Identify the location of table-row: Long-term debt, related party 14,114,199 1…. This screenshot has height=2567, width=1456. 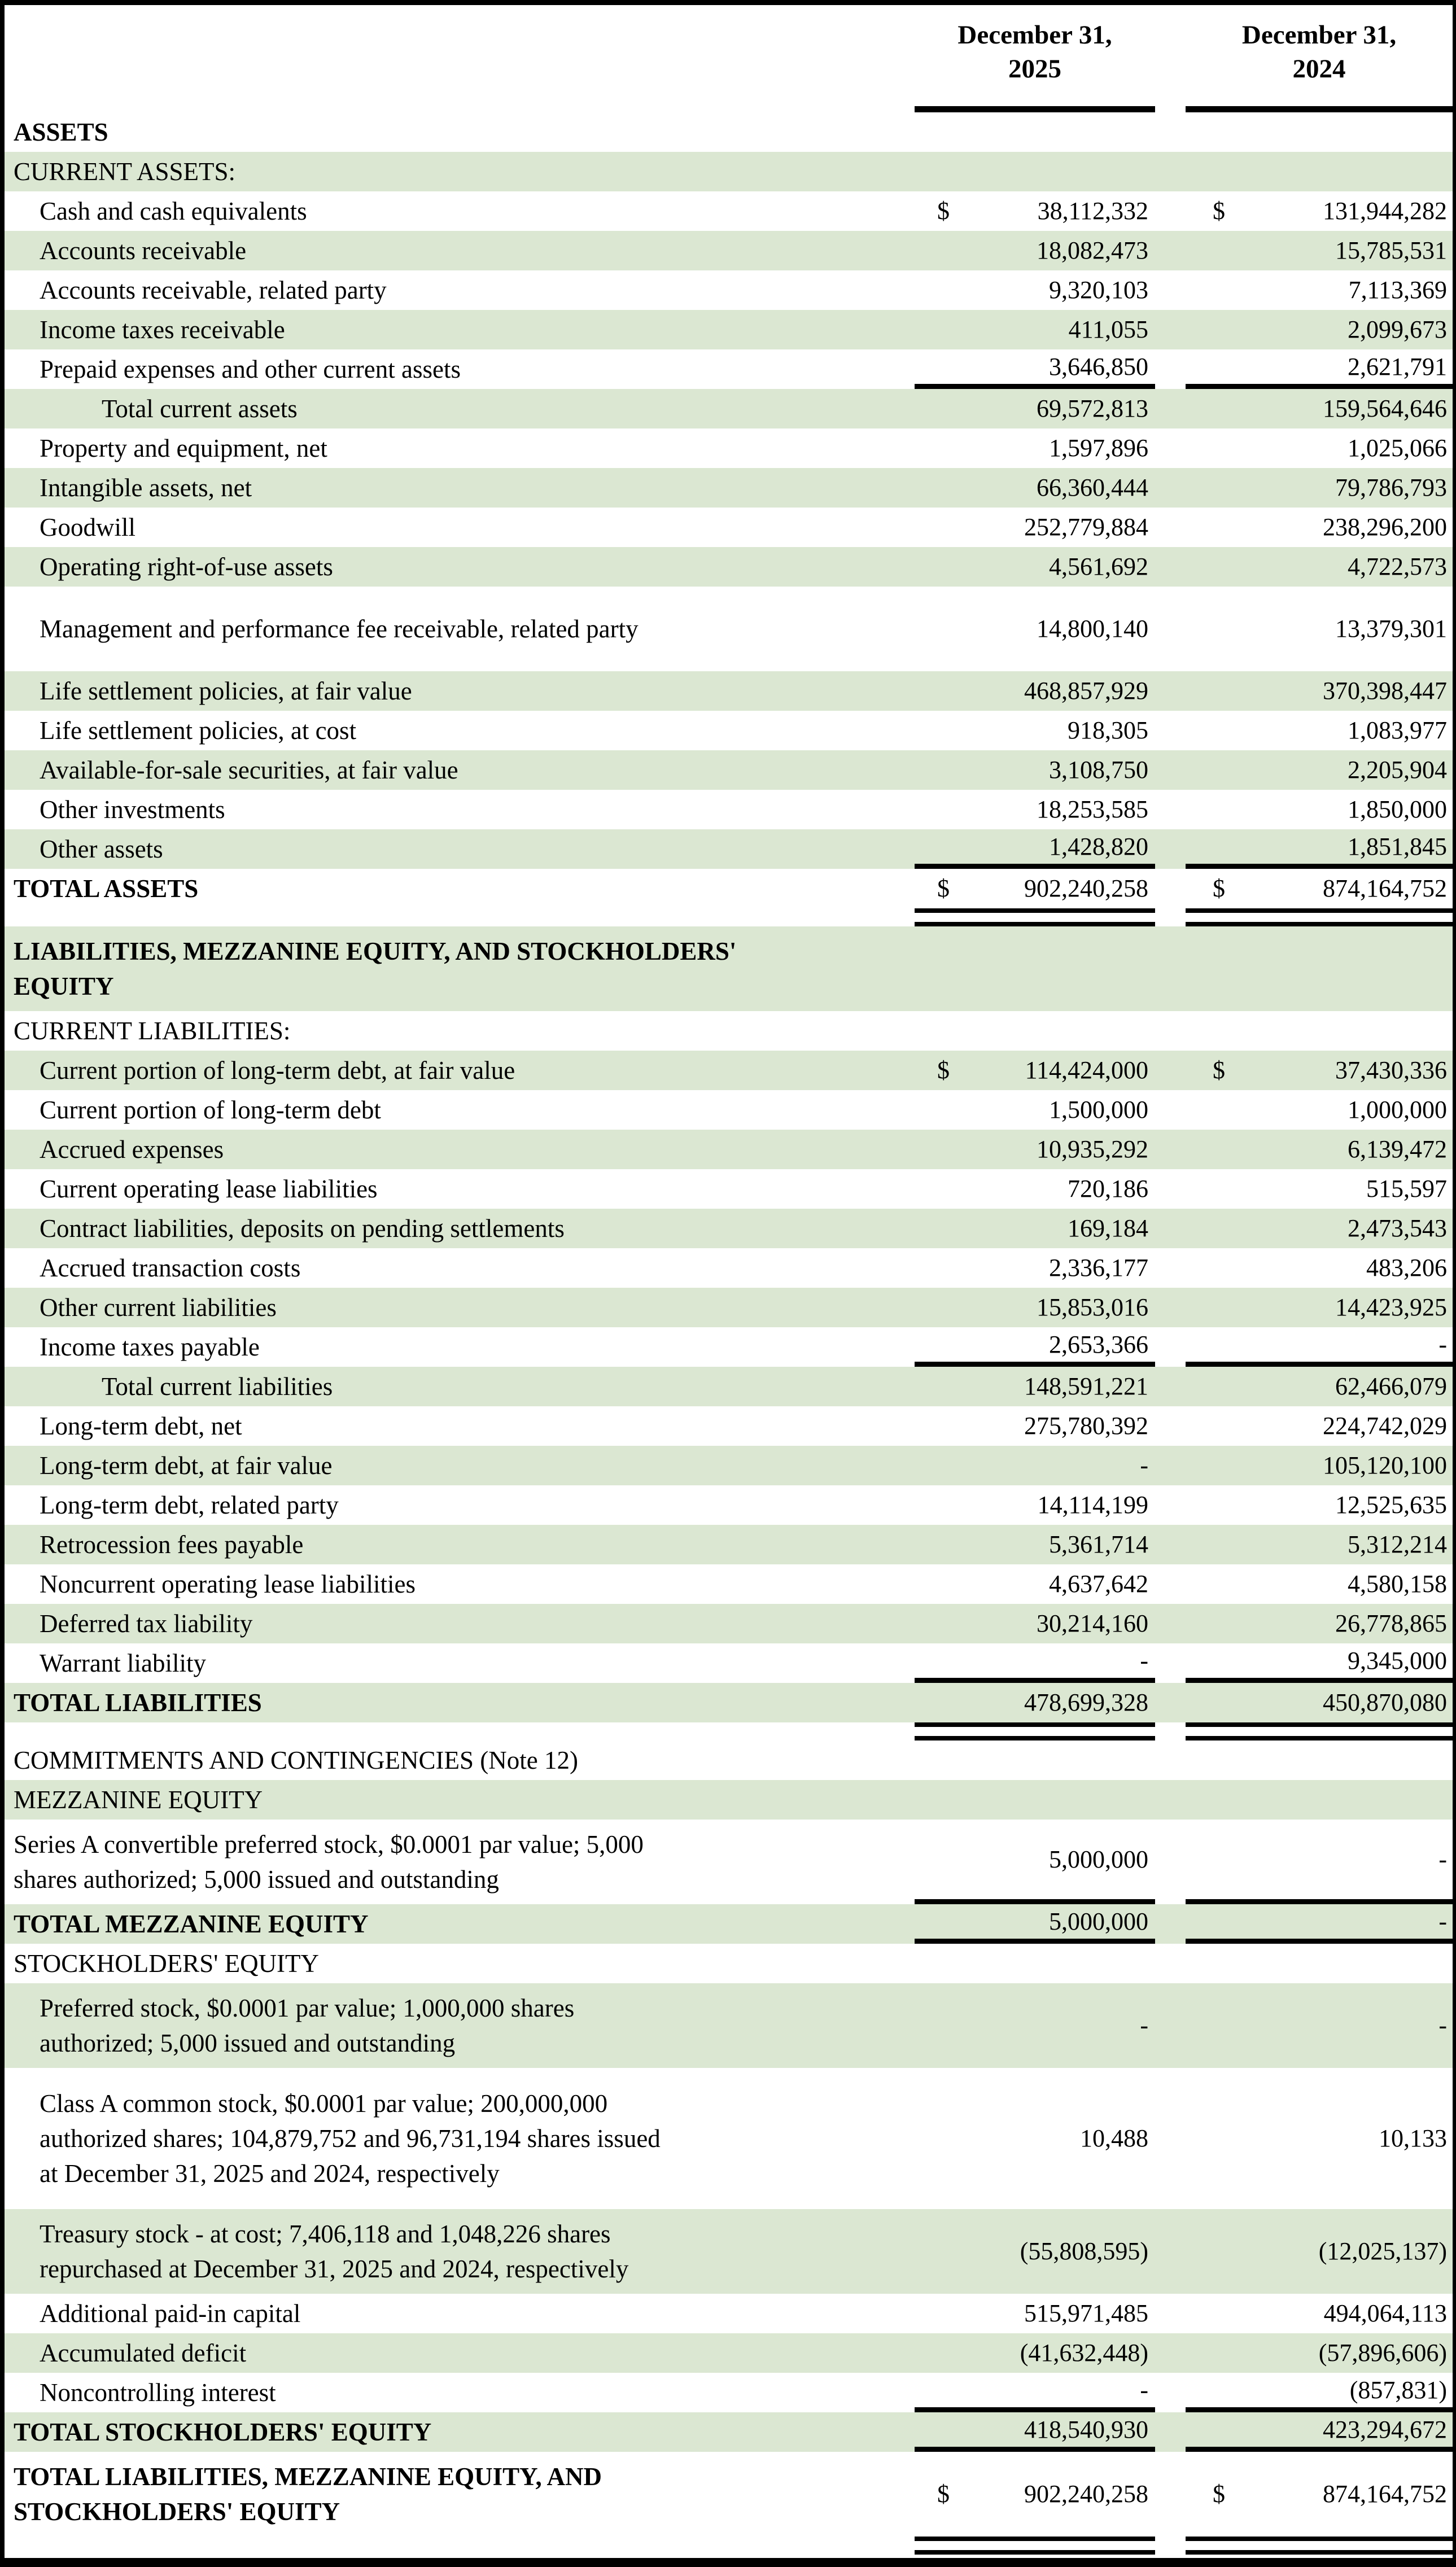
(729, 1505).